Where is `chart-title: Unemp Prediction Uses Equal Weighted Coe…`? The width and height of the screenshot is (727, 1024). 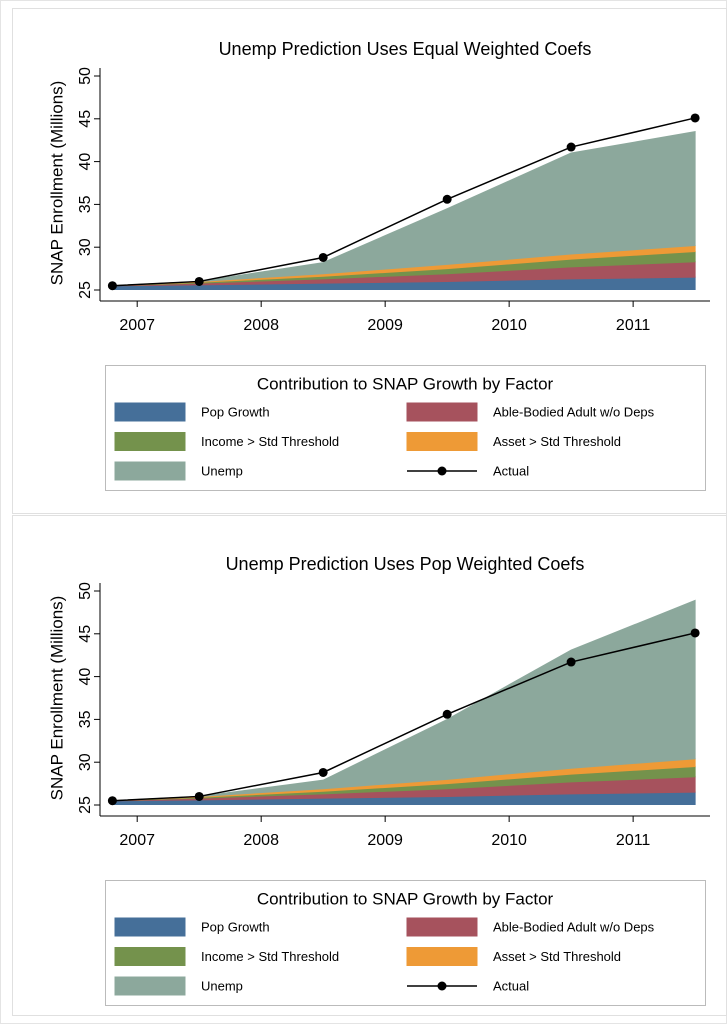
chart-title: Unemp Prediction Uses Equal Weighted Coe… is located at coordinates (405, 49).